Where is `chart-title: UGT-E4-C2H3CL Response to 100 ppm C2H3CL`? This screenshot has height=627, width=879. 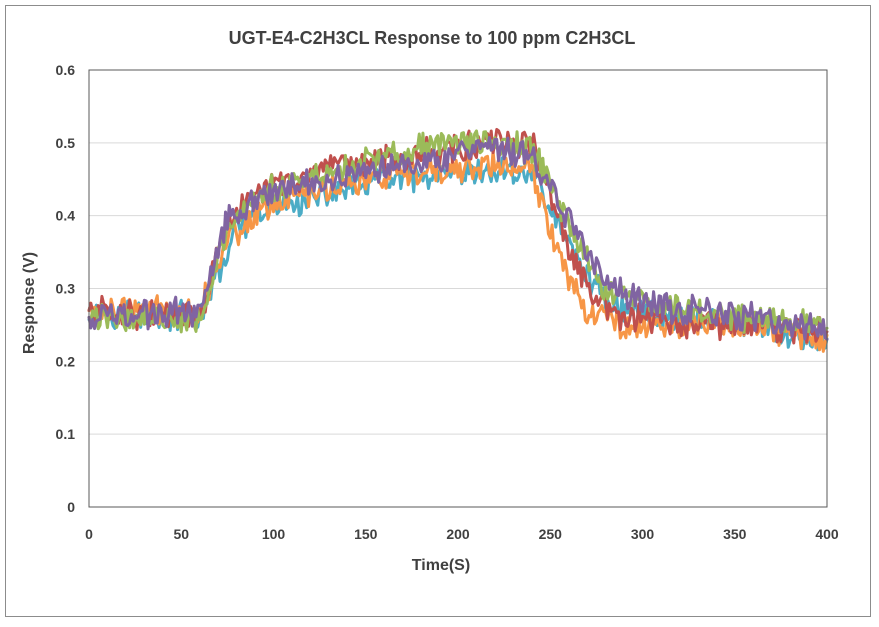
chart-title: UGT-E4-C2H3CL Response to 100 ppm C2H3CL is located at coordinates (432, 38).